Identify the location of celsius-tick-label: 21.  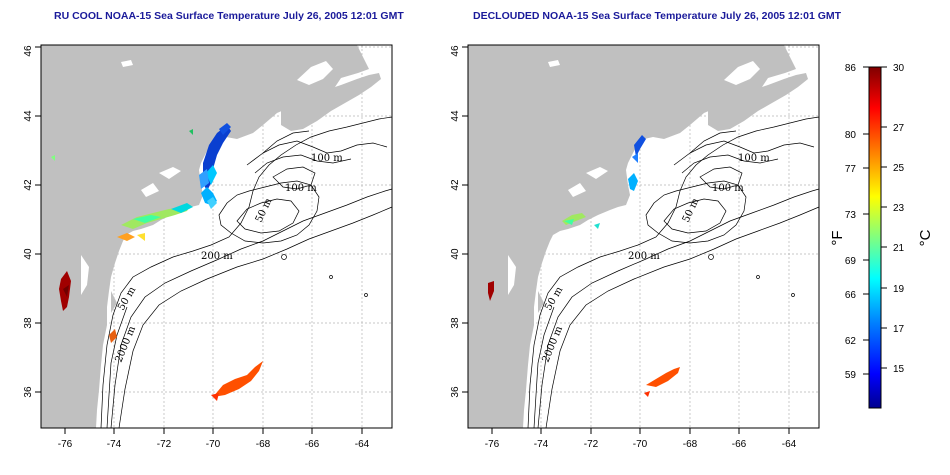
(899, 248).